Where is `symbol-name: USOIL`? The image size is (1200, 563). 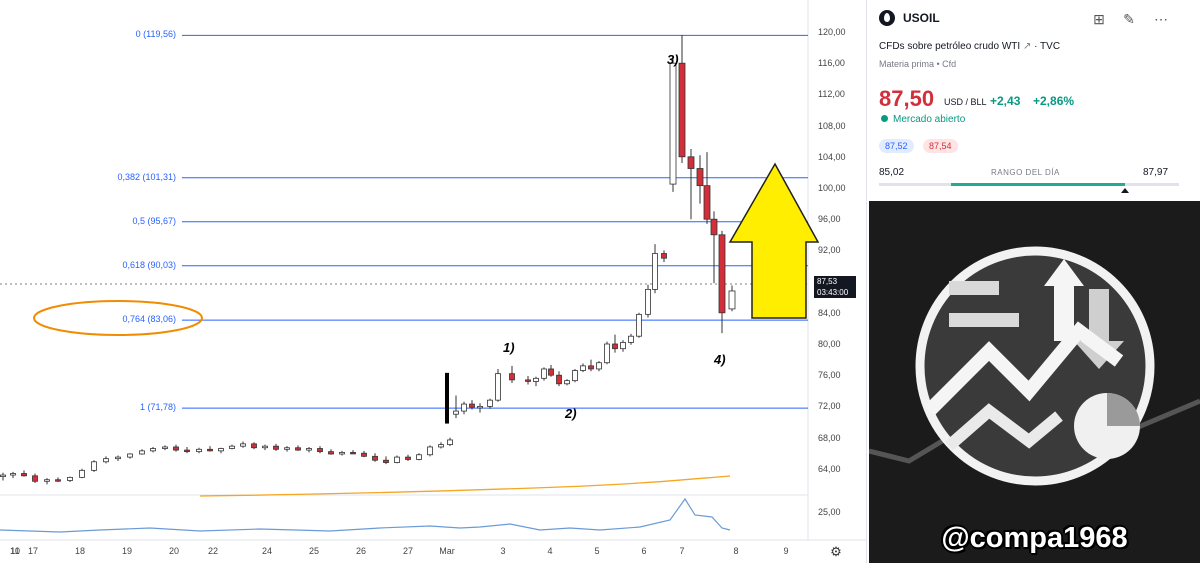
symbol-name: USOIL is located at coordinates (921, 18).